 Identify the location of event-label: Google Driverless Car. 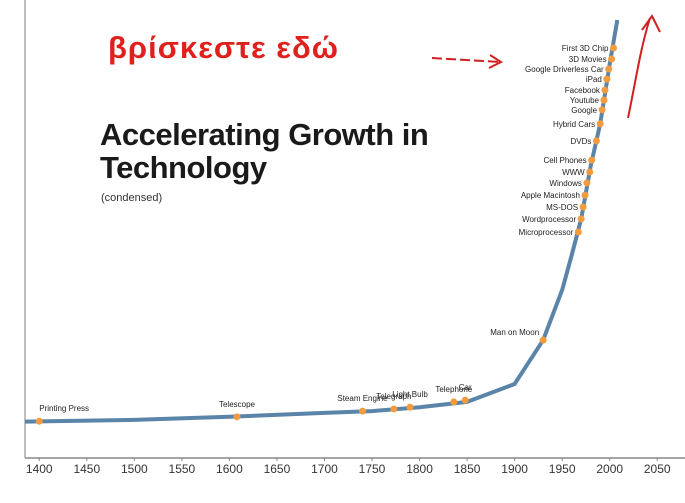
(564, 69).